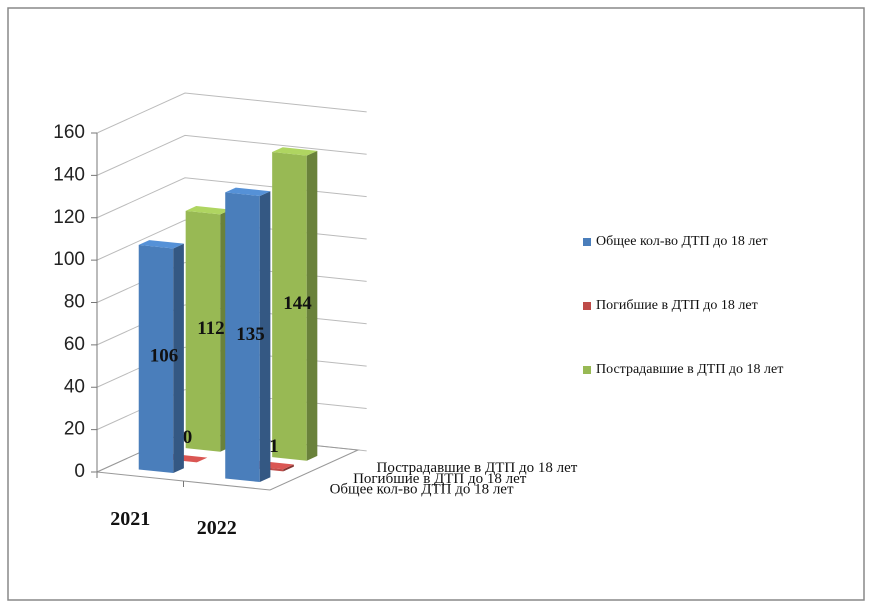 Image resolution: width=873 pixels, height=609 pixels. I want to click on legend-label: Пострадавшие в ДТП до 18 лет, so click(689, 369).